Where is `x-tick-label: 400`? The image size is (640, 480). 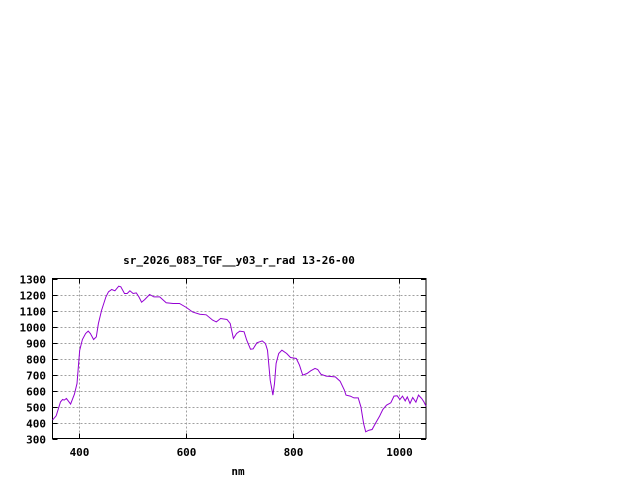
x-tick-label: 400 is located at coordinates (80, 452).